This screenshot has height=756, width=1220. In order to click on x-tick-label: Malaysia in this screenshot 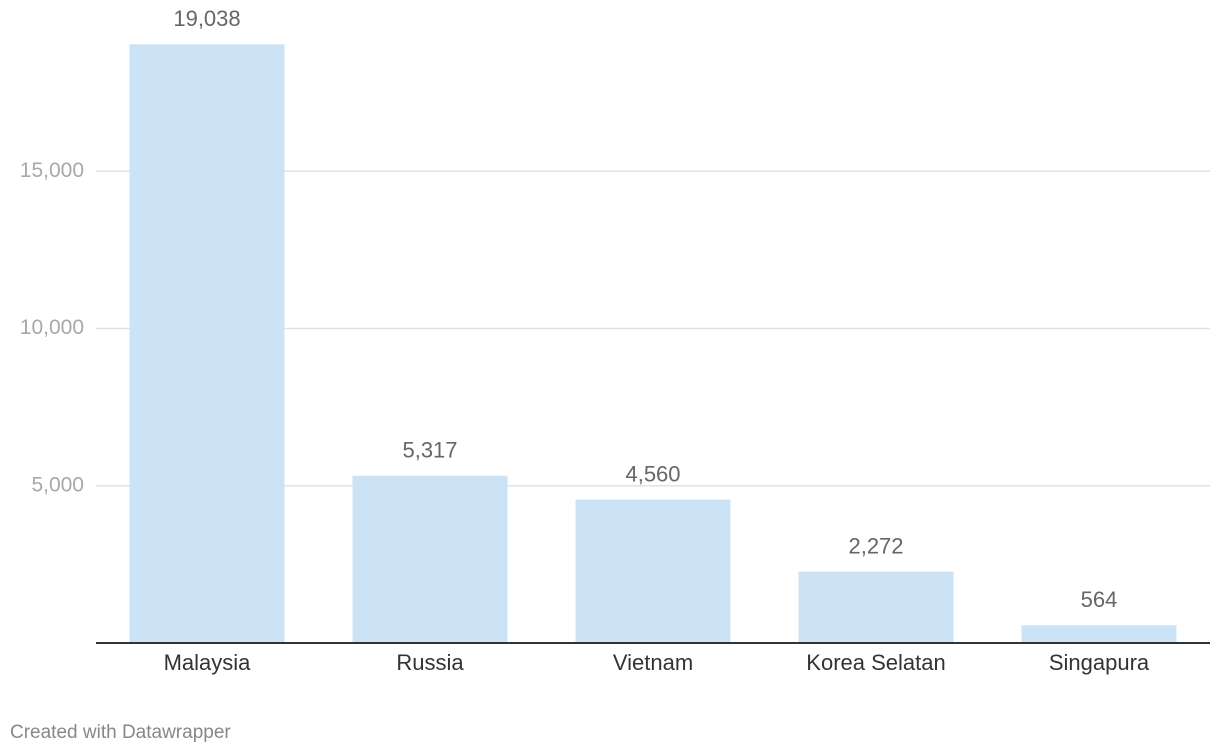, I will do `click(208, 662)`.